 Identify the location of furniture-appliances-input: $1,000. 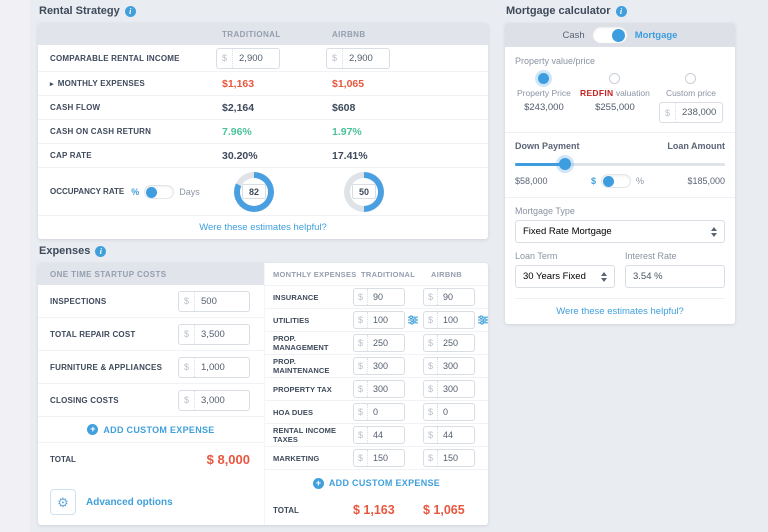
(214, 367).